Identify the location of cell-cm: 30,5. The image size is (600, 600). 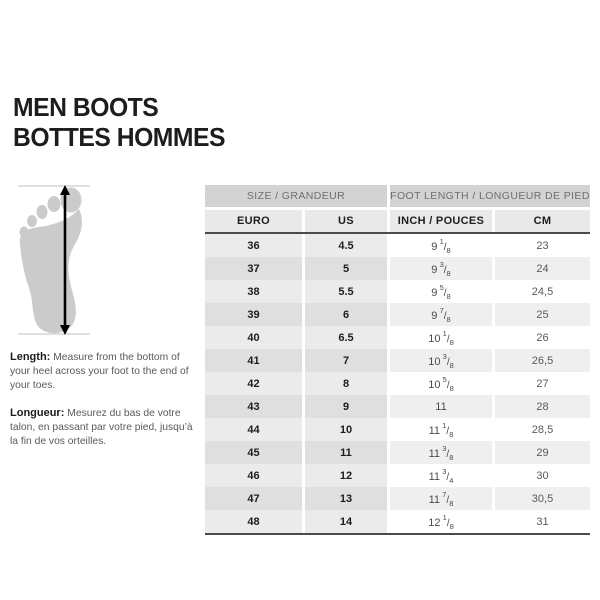
(542, 498).